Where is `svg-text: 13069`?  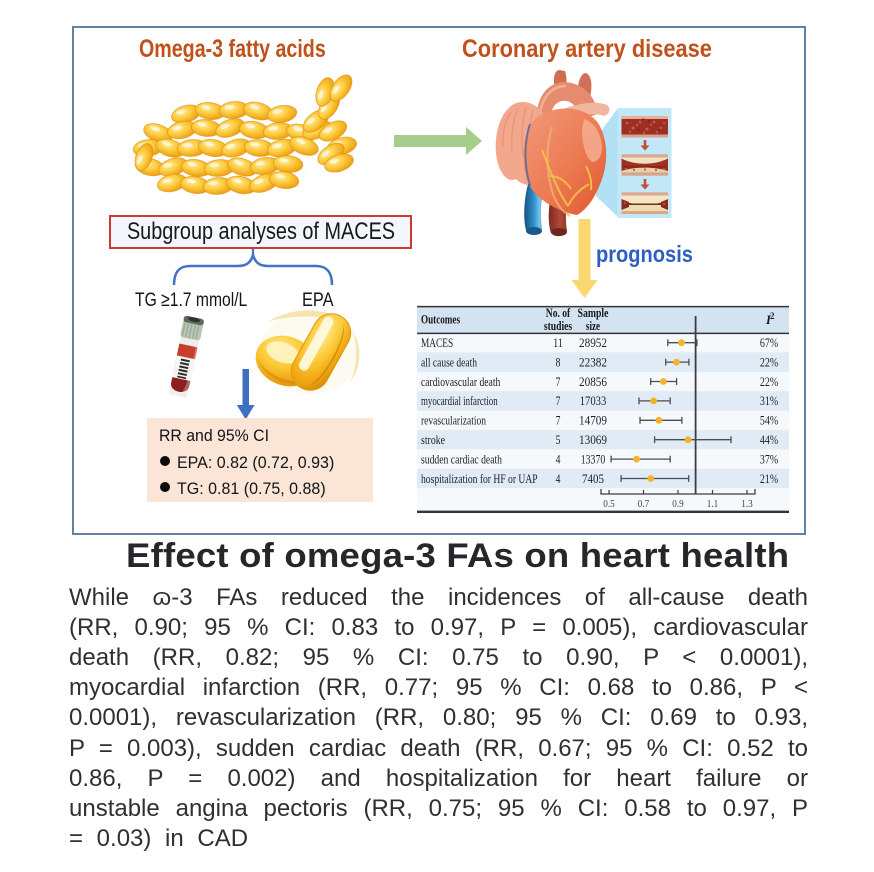 svg-text: 13069 is located at coordinates (593, 440).